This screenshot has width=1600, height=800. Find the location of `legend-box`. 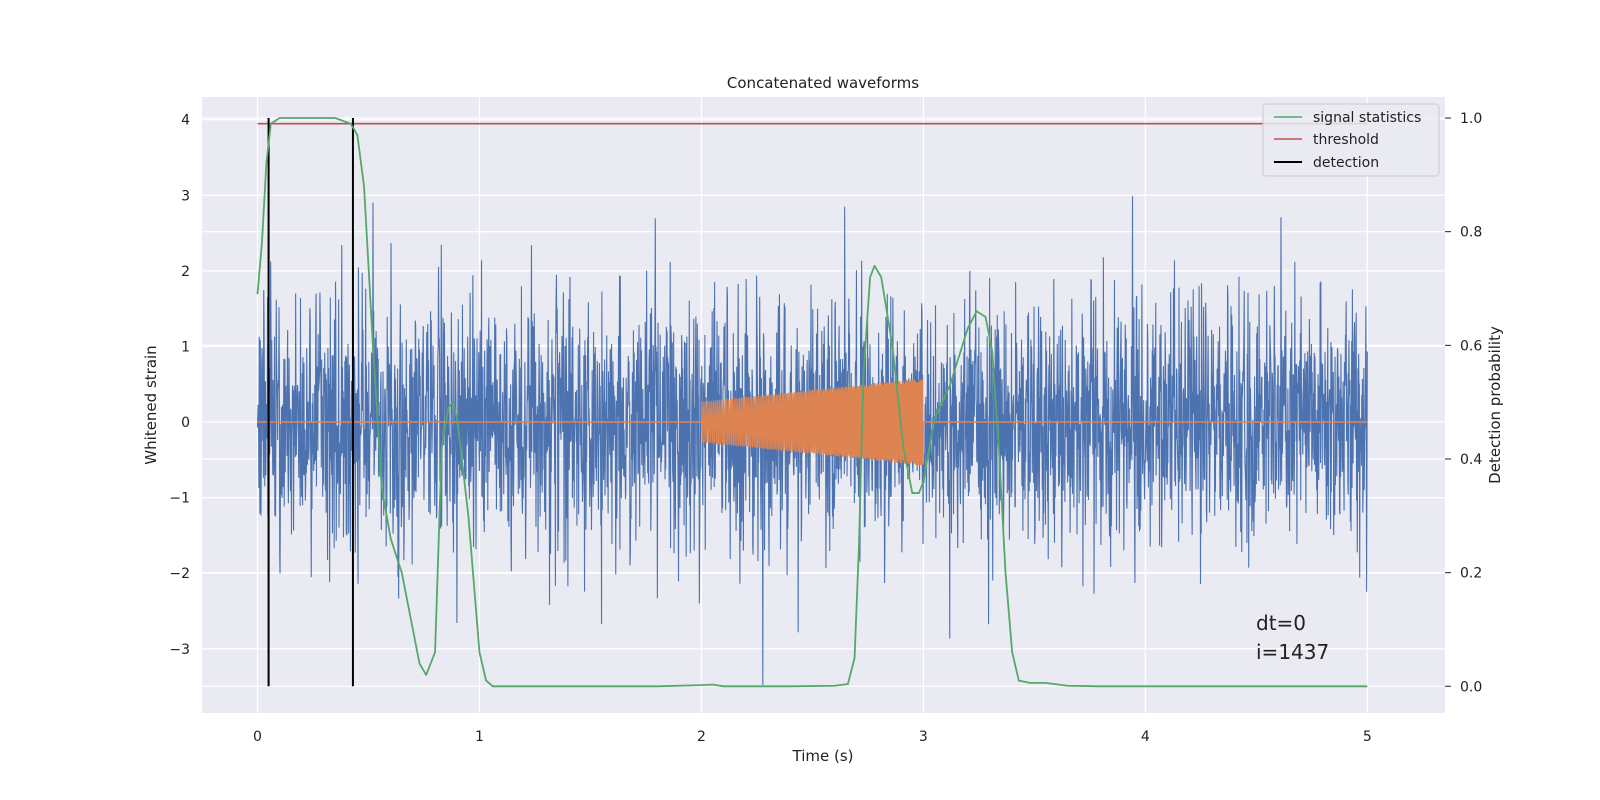

legend-box is located at coordinates (1351, 140).